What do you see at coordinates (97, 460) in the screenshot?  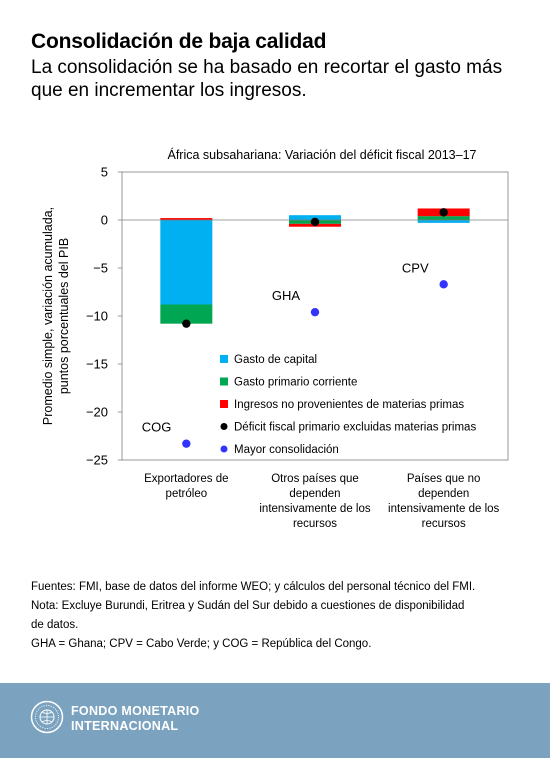 I see `y-tick-label: −25` at bounding box center [97, 460].